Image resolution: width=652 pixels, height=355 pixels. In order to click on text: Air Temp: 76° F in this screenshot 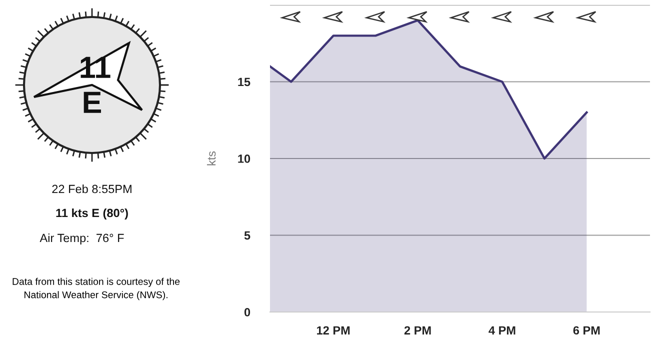, I will do `click(82, 238)`.